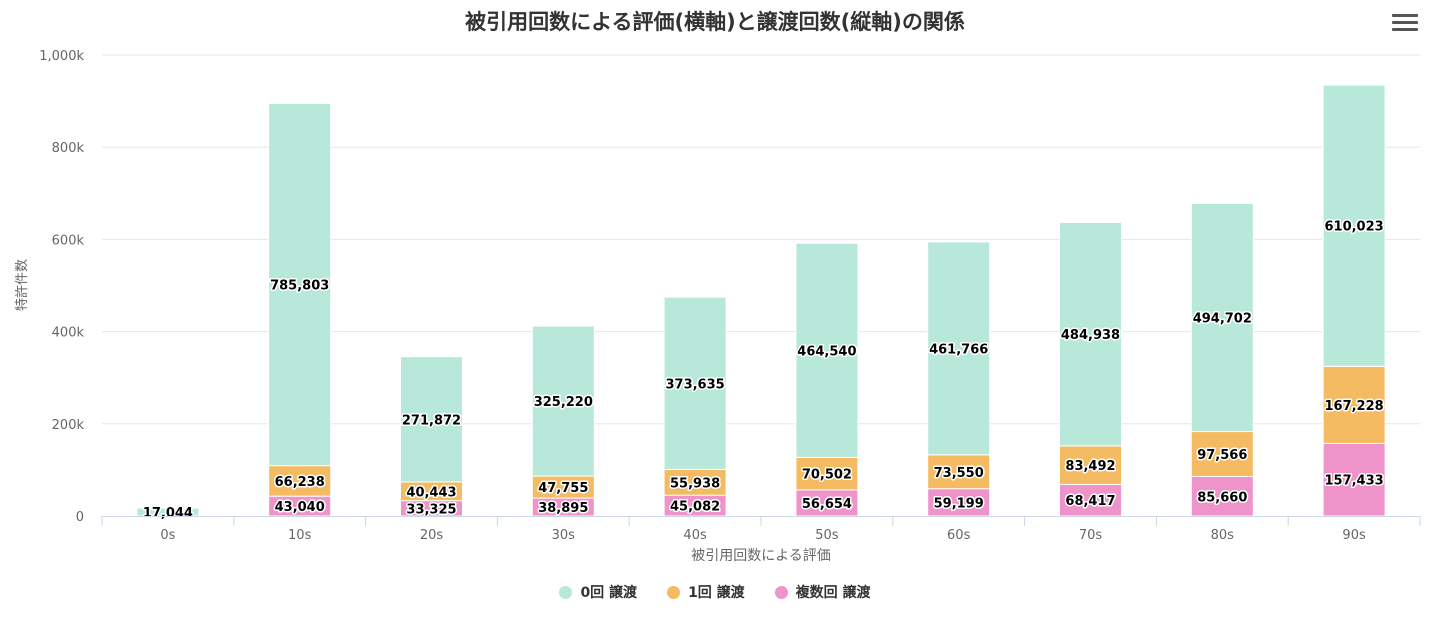  Describe the element at coordinates (68, 148) in the screenshot. I see `y-tick-label: 800k` at that location.